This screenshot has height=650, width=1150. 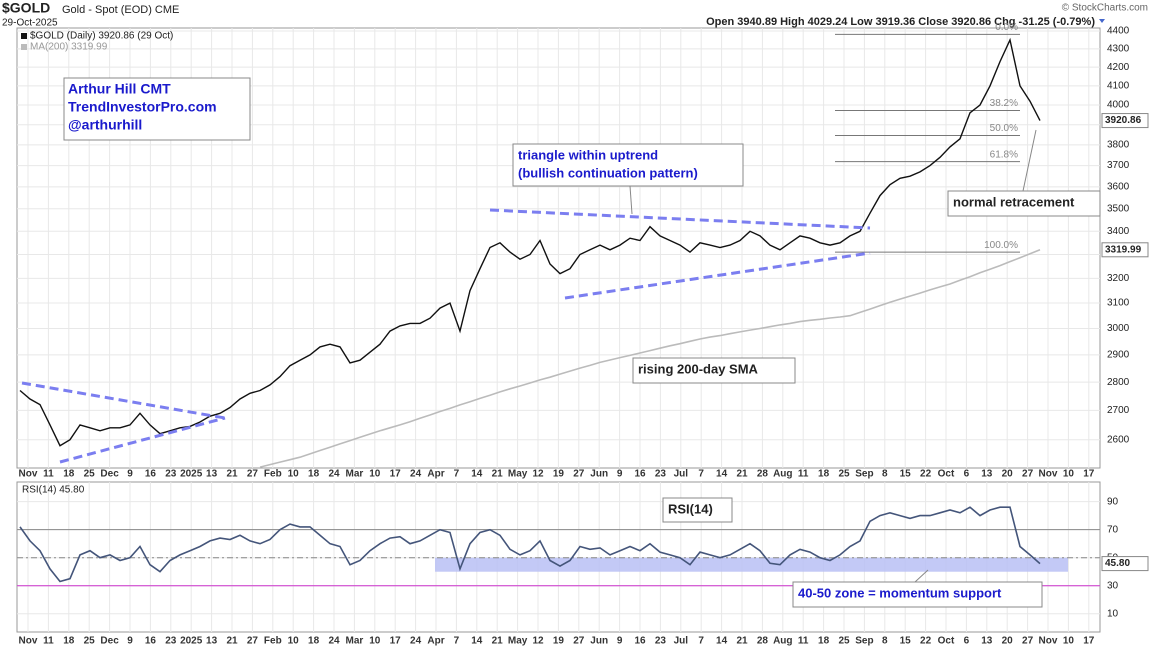 I want to click on x-tick-label: Dec, so click(x=109, y=641).